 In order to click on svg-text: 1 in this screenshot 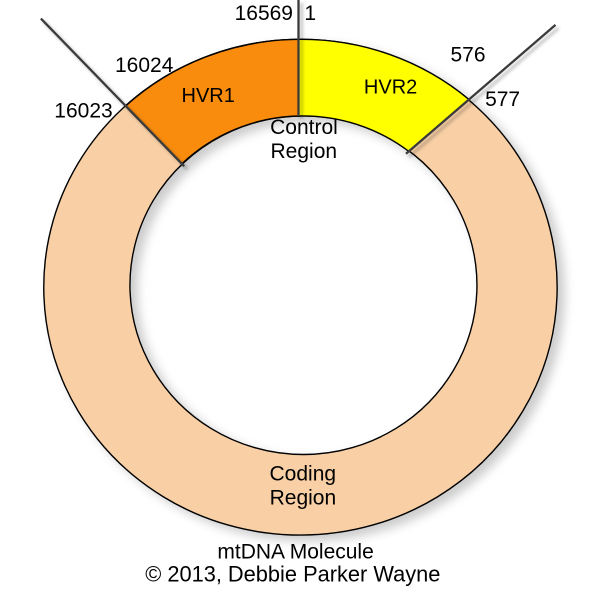, I will do `click(310, 13)`.